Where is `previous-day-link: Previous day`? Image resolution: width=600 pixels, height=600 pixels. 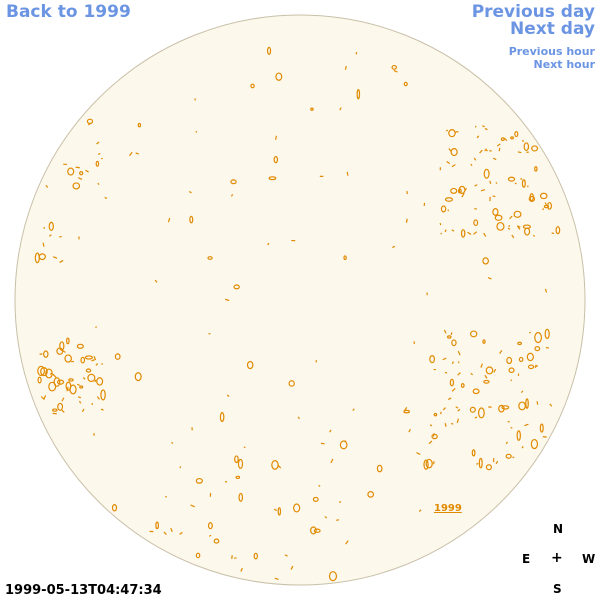
previous-day-link: Previous day is located at coordinates (533, 12).